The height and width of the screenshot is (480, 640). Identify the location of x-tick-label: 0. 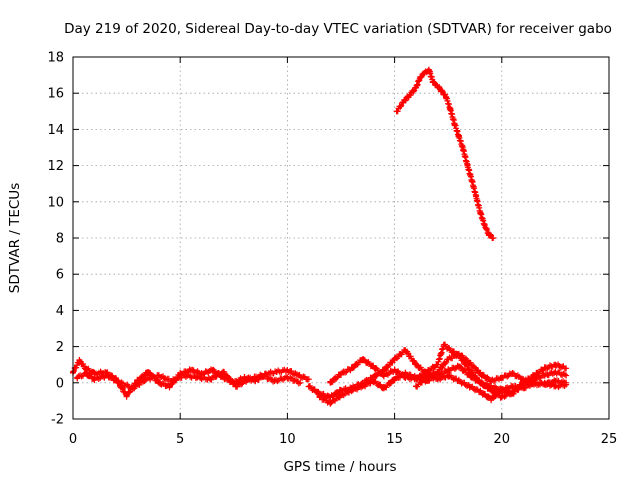
(73, 439).